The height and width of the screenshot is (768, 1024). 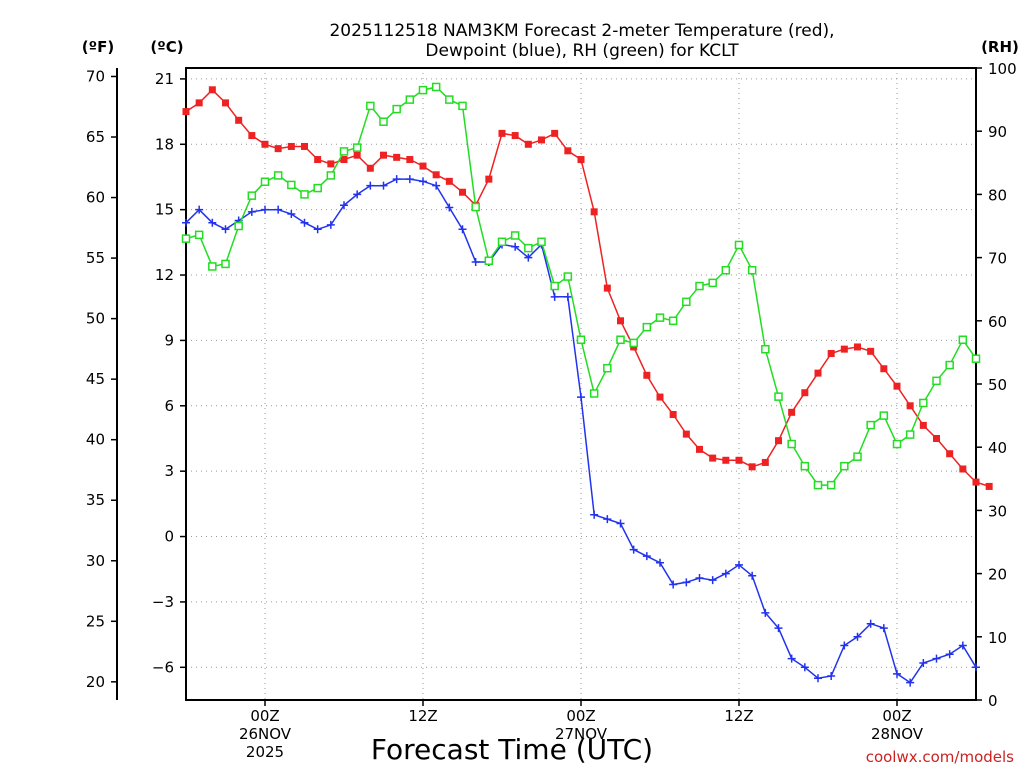 I want to click on rh-tick-label: 40, so click(x=997, y=448).